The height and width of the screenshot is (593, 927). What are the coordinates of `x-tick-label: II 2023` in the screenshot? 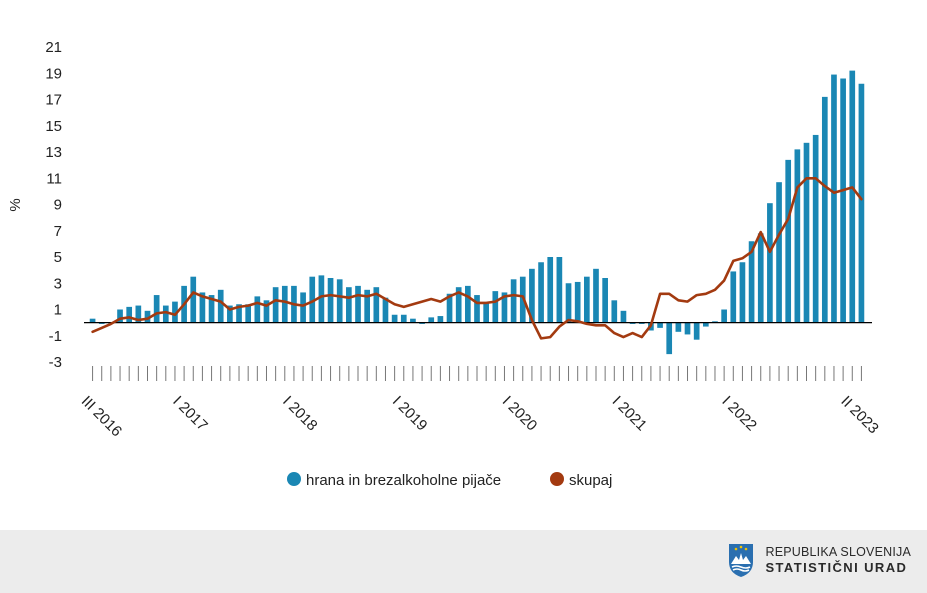 It's located at (859, 415).